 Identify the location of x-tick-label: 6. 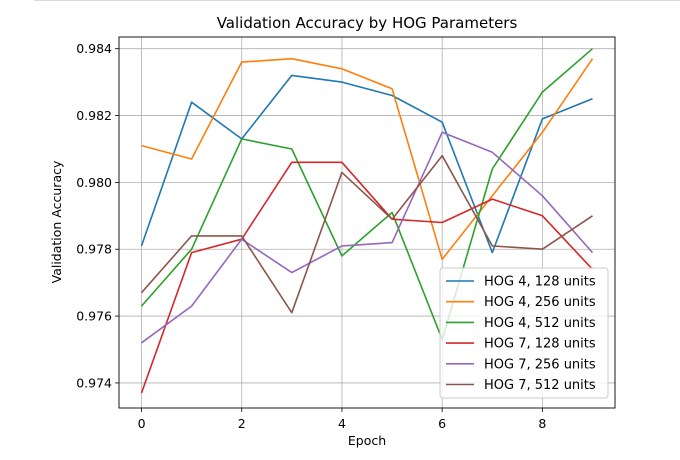
(442, 423).